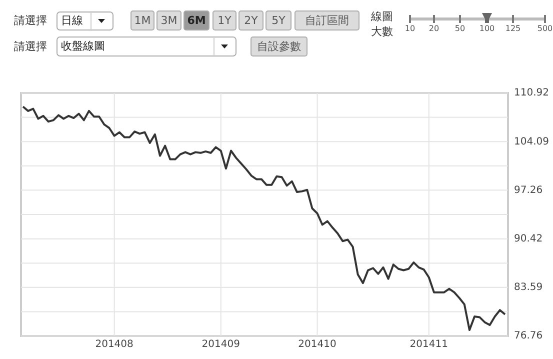 The height and width of the screenshot is (359, 553). What do you see at coordinates (531, 93) in the screenshot?
I see `y-tick-label: 110.92` at bounding box center [531, 93].